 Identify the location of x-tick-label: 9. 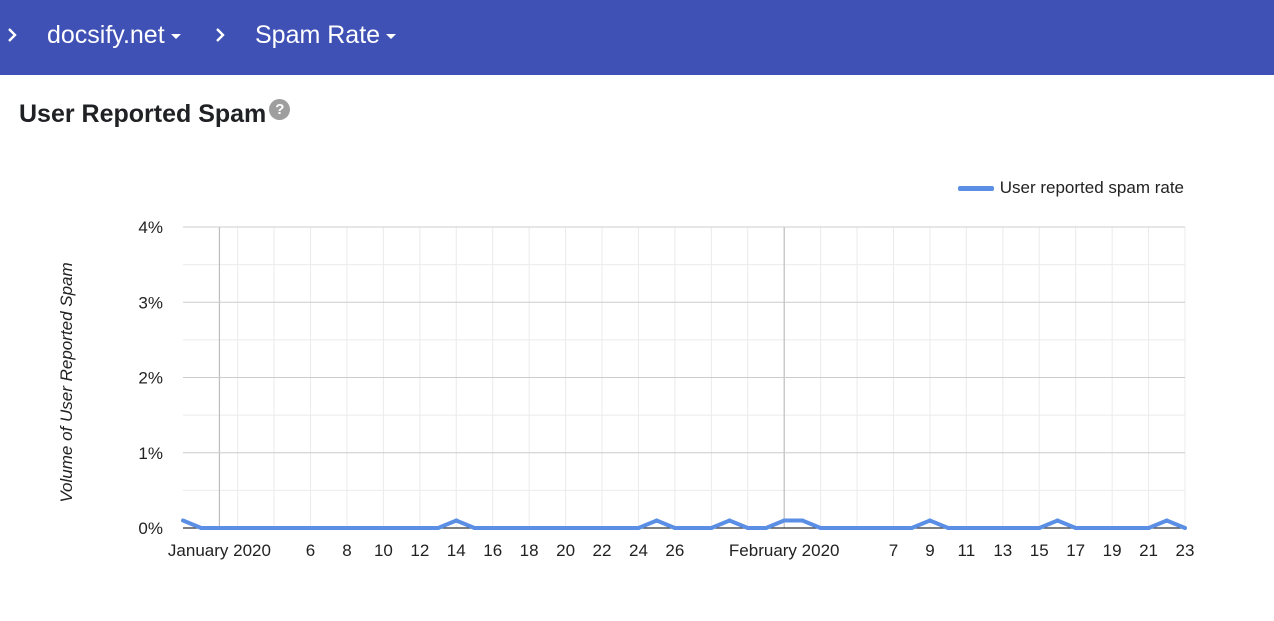
(929, 550).